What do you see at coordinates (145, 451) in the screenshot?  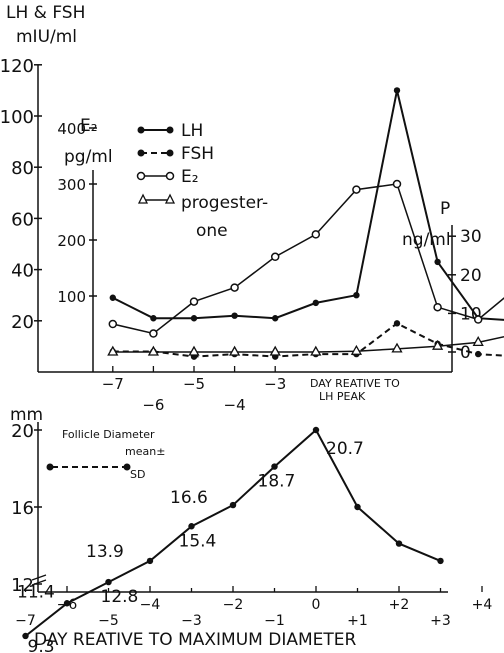 I see `legend-follicle-mean: mean±` at bounding box center [145, 451].